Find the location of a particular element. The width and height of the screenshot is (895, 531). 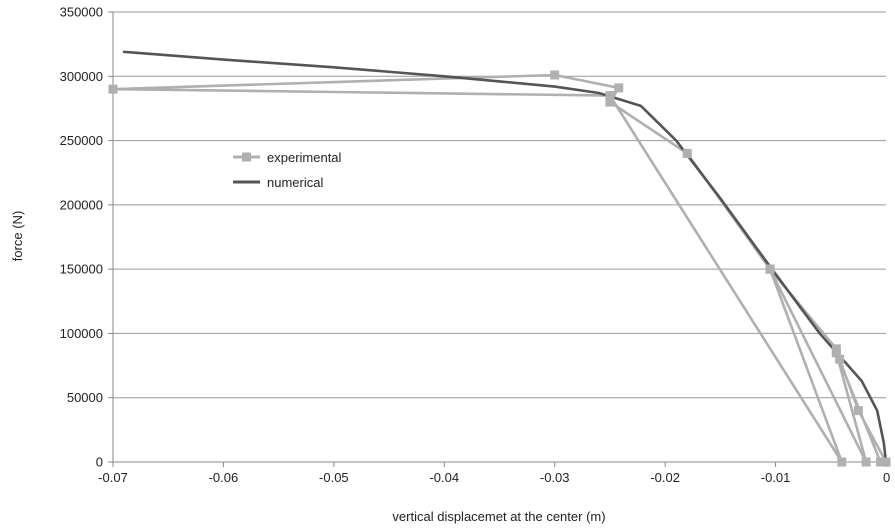

y-tick-label: 250000 is located at coordinates (81, 140).